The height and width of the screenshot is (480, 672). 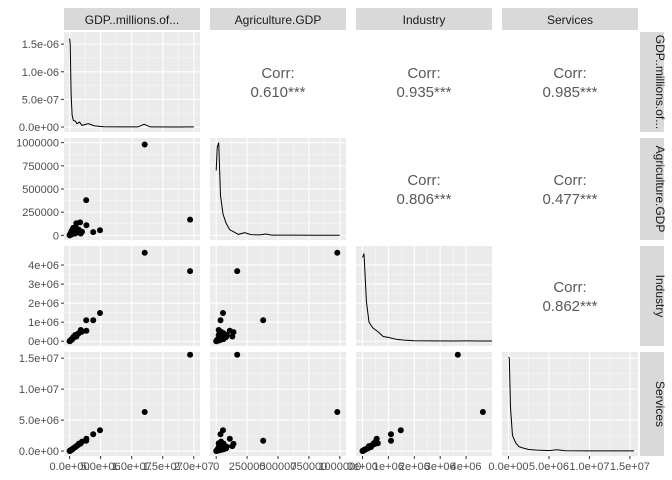 I want to click on row-strip, so click(x=652, y=189).